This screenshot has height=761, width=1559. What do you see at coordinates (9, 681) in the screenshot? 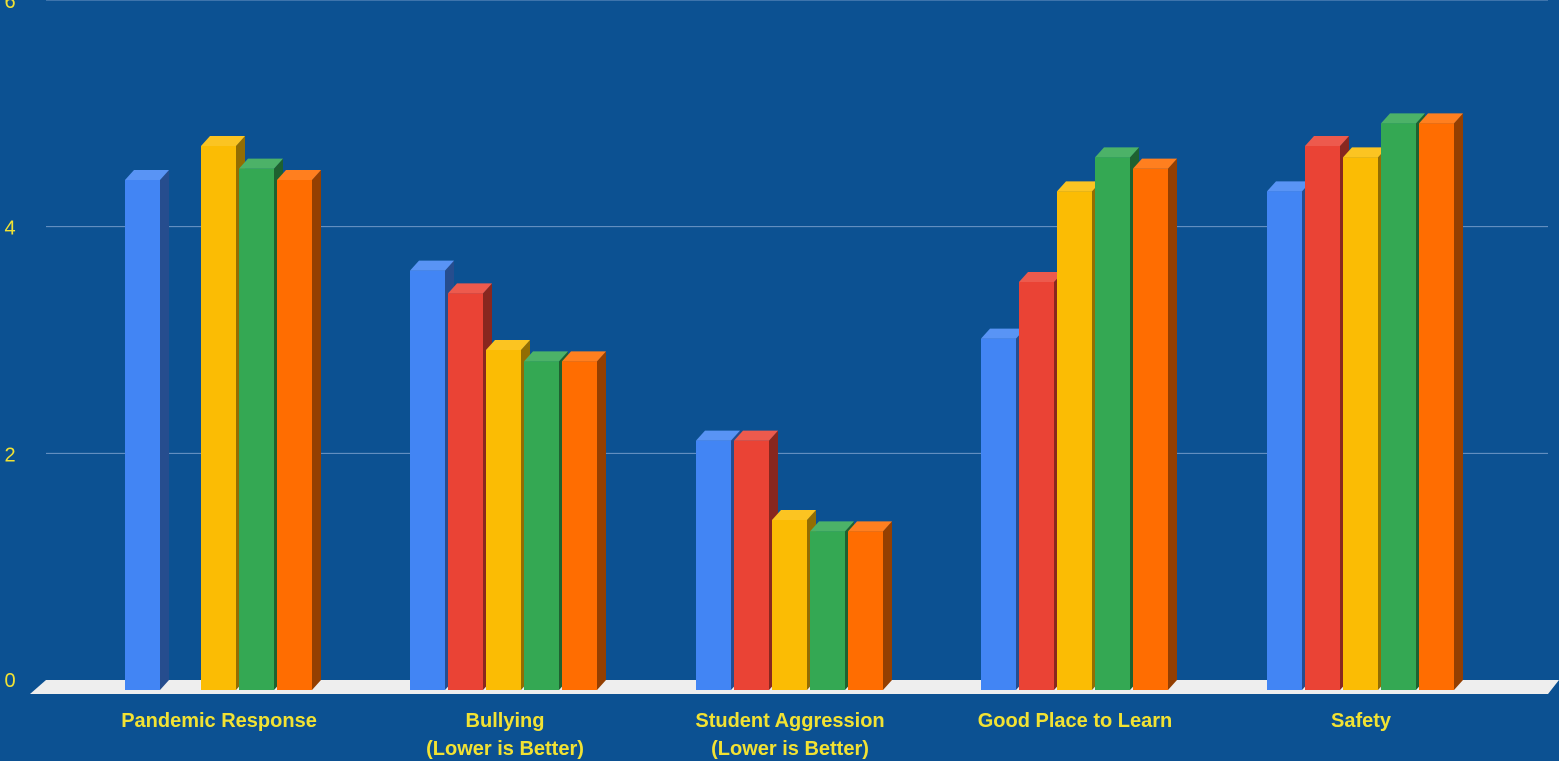
I see `y-tick-label: 0` at bounding box center [9, 681].